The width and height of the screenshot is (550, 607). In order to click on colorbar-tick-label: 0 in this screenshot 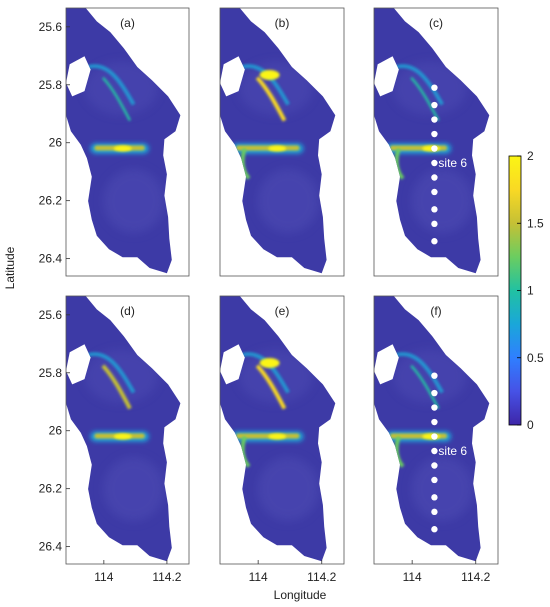, I will do `click(530, 425)`.